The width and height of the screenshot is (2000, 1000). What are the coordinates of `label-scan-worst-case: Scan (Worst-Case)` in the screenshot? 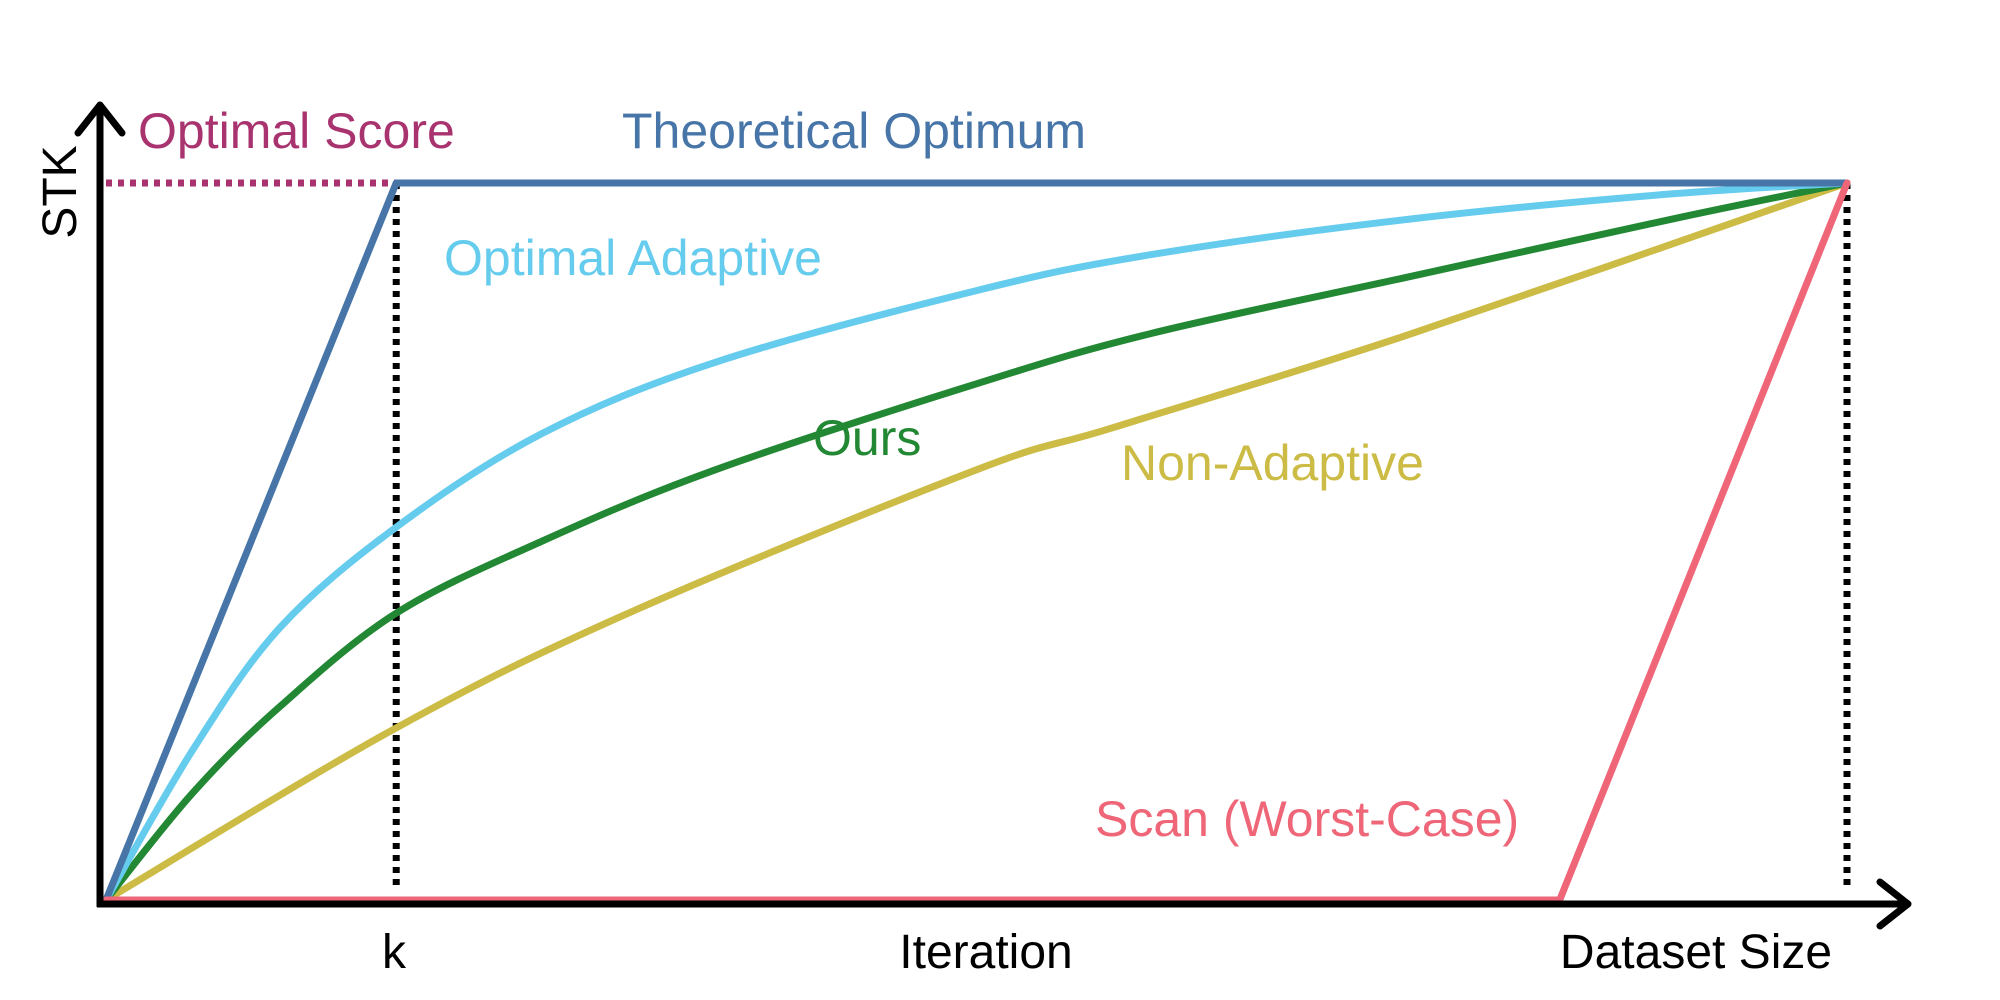 It's located at (1307, 819).